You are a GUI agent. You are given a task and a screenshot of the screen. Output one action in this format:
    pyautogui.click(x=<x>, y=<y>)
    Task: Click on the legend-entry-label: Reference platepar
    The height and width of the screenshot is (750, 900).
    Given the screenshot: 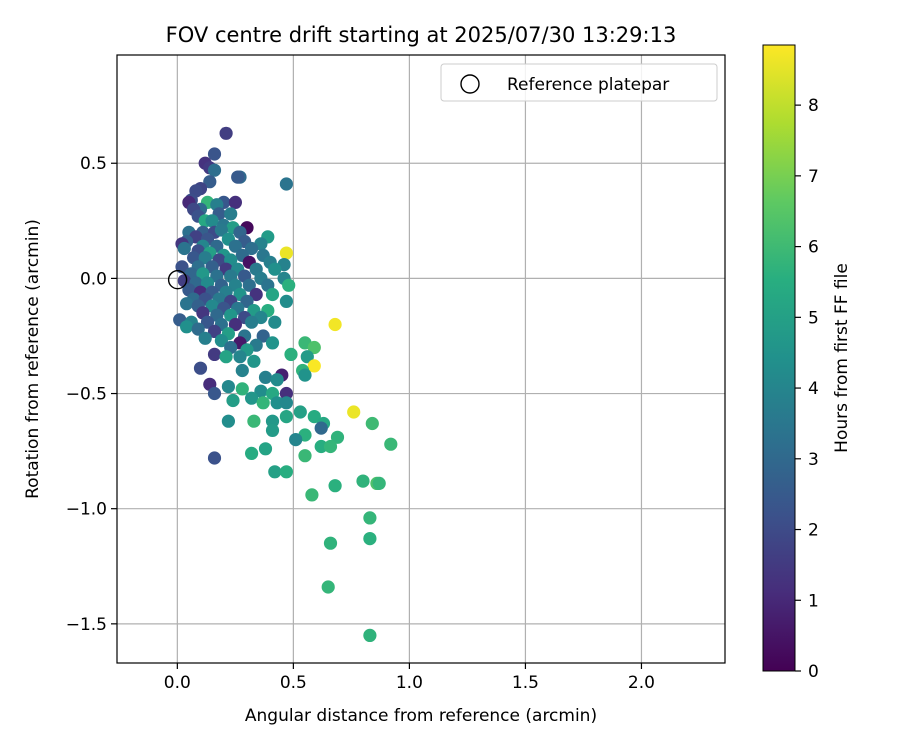 What is the action you would take?
    pyautogui.click(x=588, y=85)
    